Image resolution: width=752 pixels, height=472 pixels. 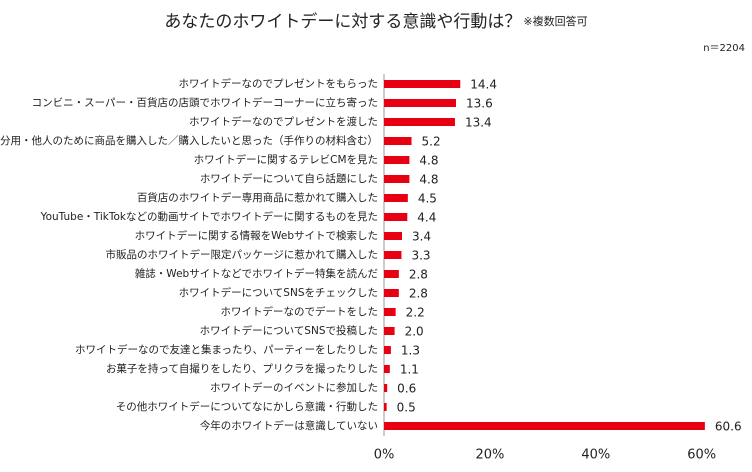 What do you see at coordinates (724, 48) in the screenshot?
I see `sample-note: n＝2204` at bounding box center [724, 48].